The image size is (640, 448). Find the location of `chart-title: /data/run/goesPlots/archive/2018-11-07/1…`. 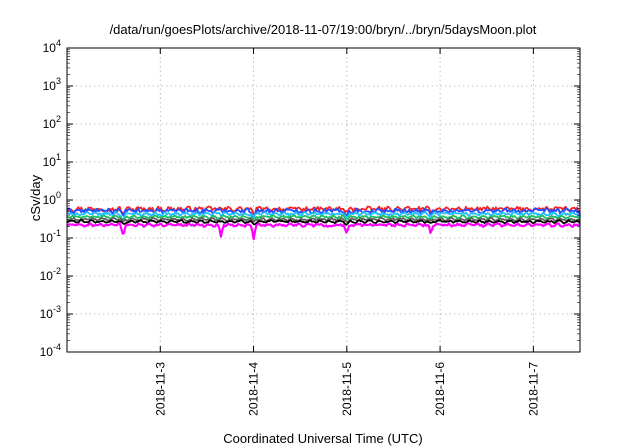

chart-title: /data/run/goesPlots/archive/2018-11-07/1… is located at coordinates (323, 29).